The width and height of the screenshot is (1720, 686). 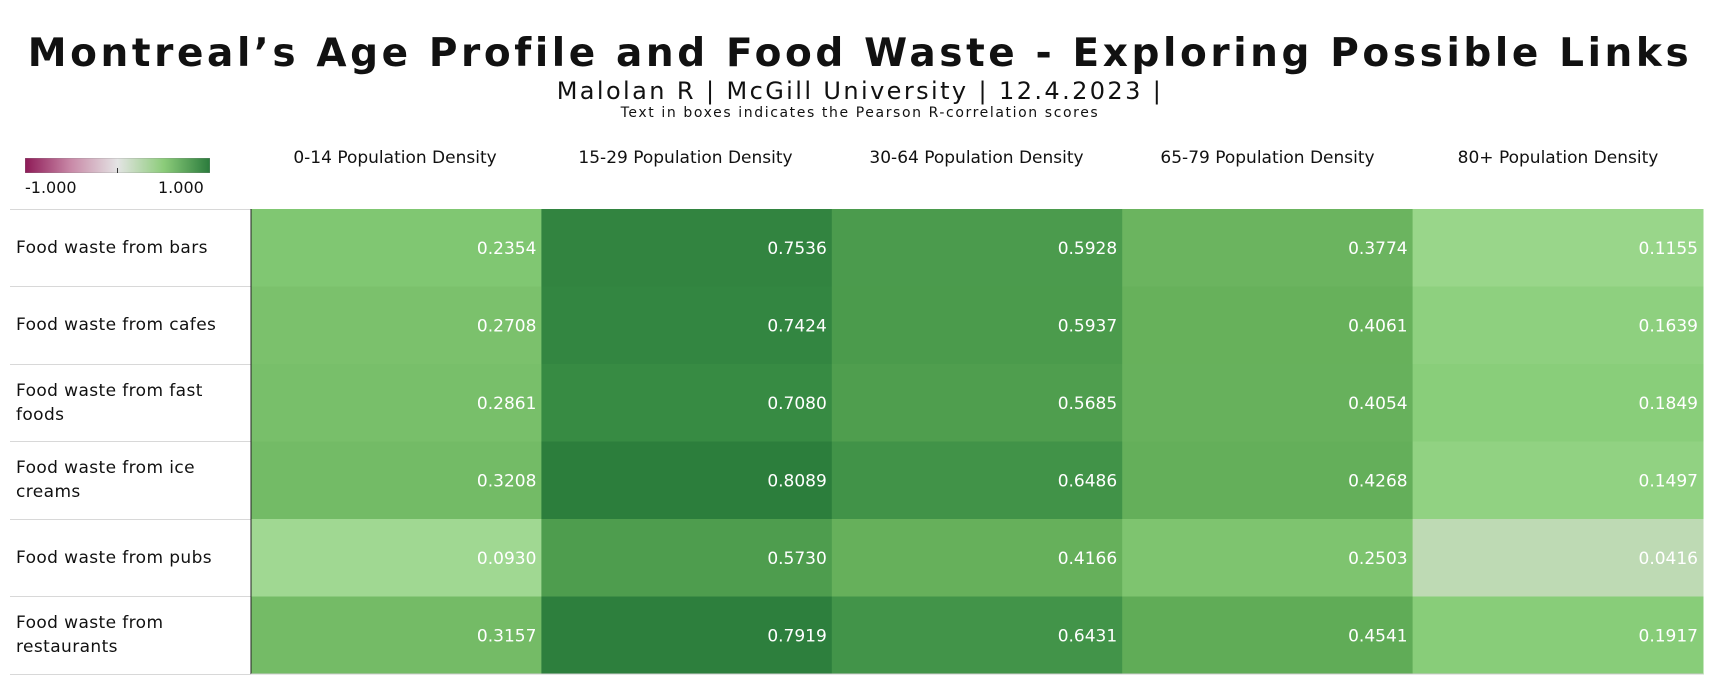 What do you see at coordinates (1087, 326) in the screenshot?
I see `heatmap-cell-value: 0.5937` at bounding box center [1087, 326].